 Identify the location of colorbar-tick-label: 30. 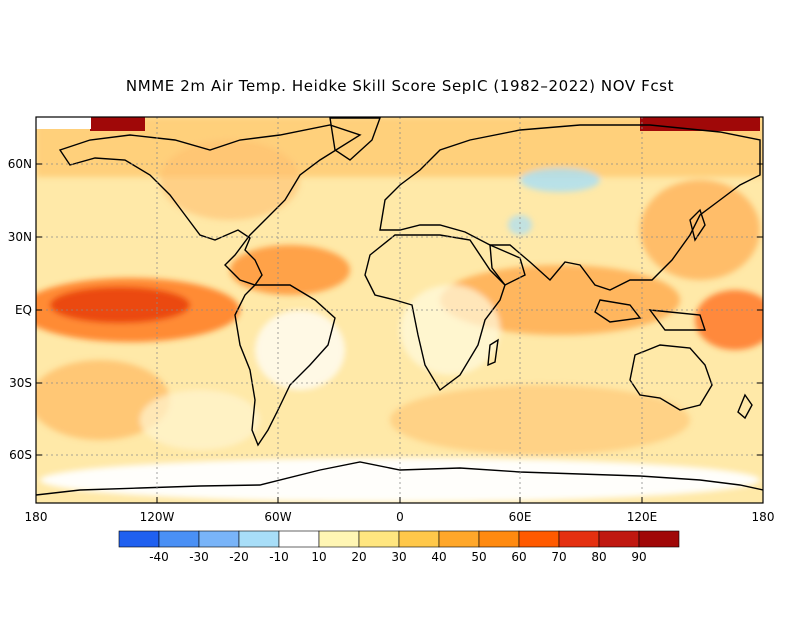
(398, 557).